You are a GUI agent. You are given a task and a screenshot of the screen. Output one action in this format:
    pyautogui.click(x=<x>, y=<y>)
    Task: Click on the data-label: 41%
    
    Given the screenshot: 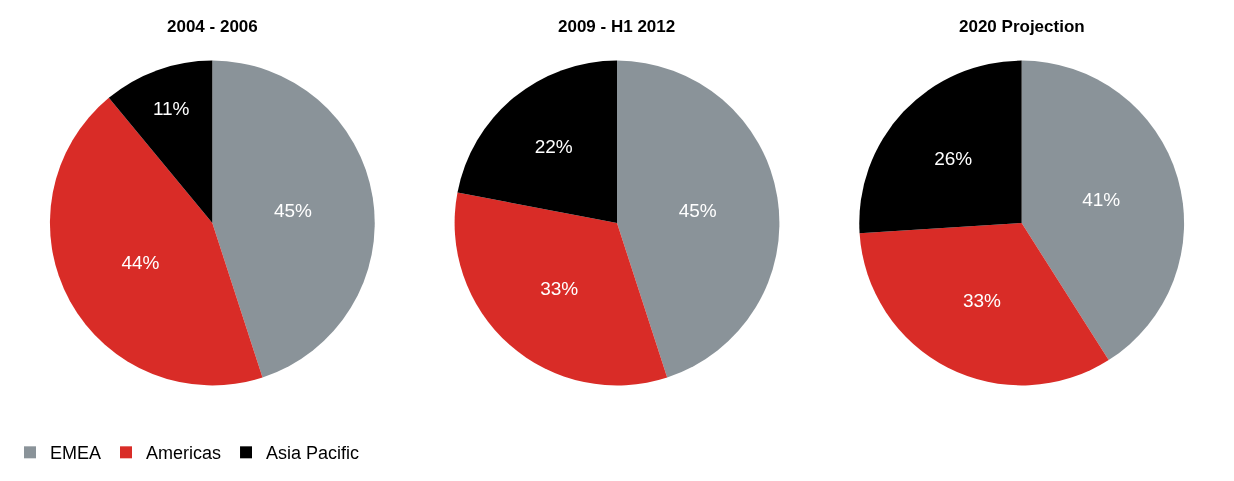 What is the action you would take?
    pyautogui.click(x=1101, y=200)
    